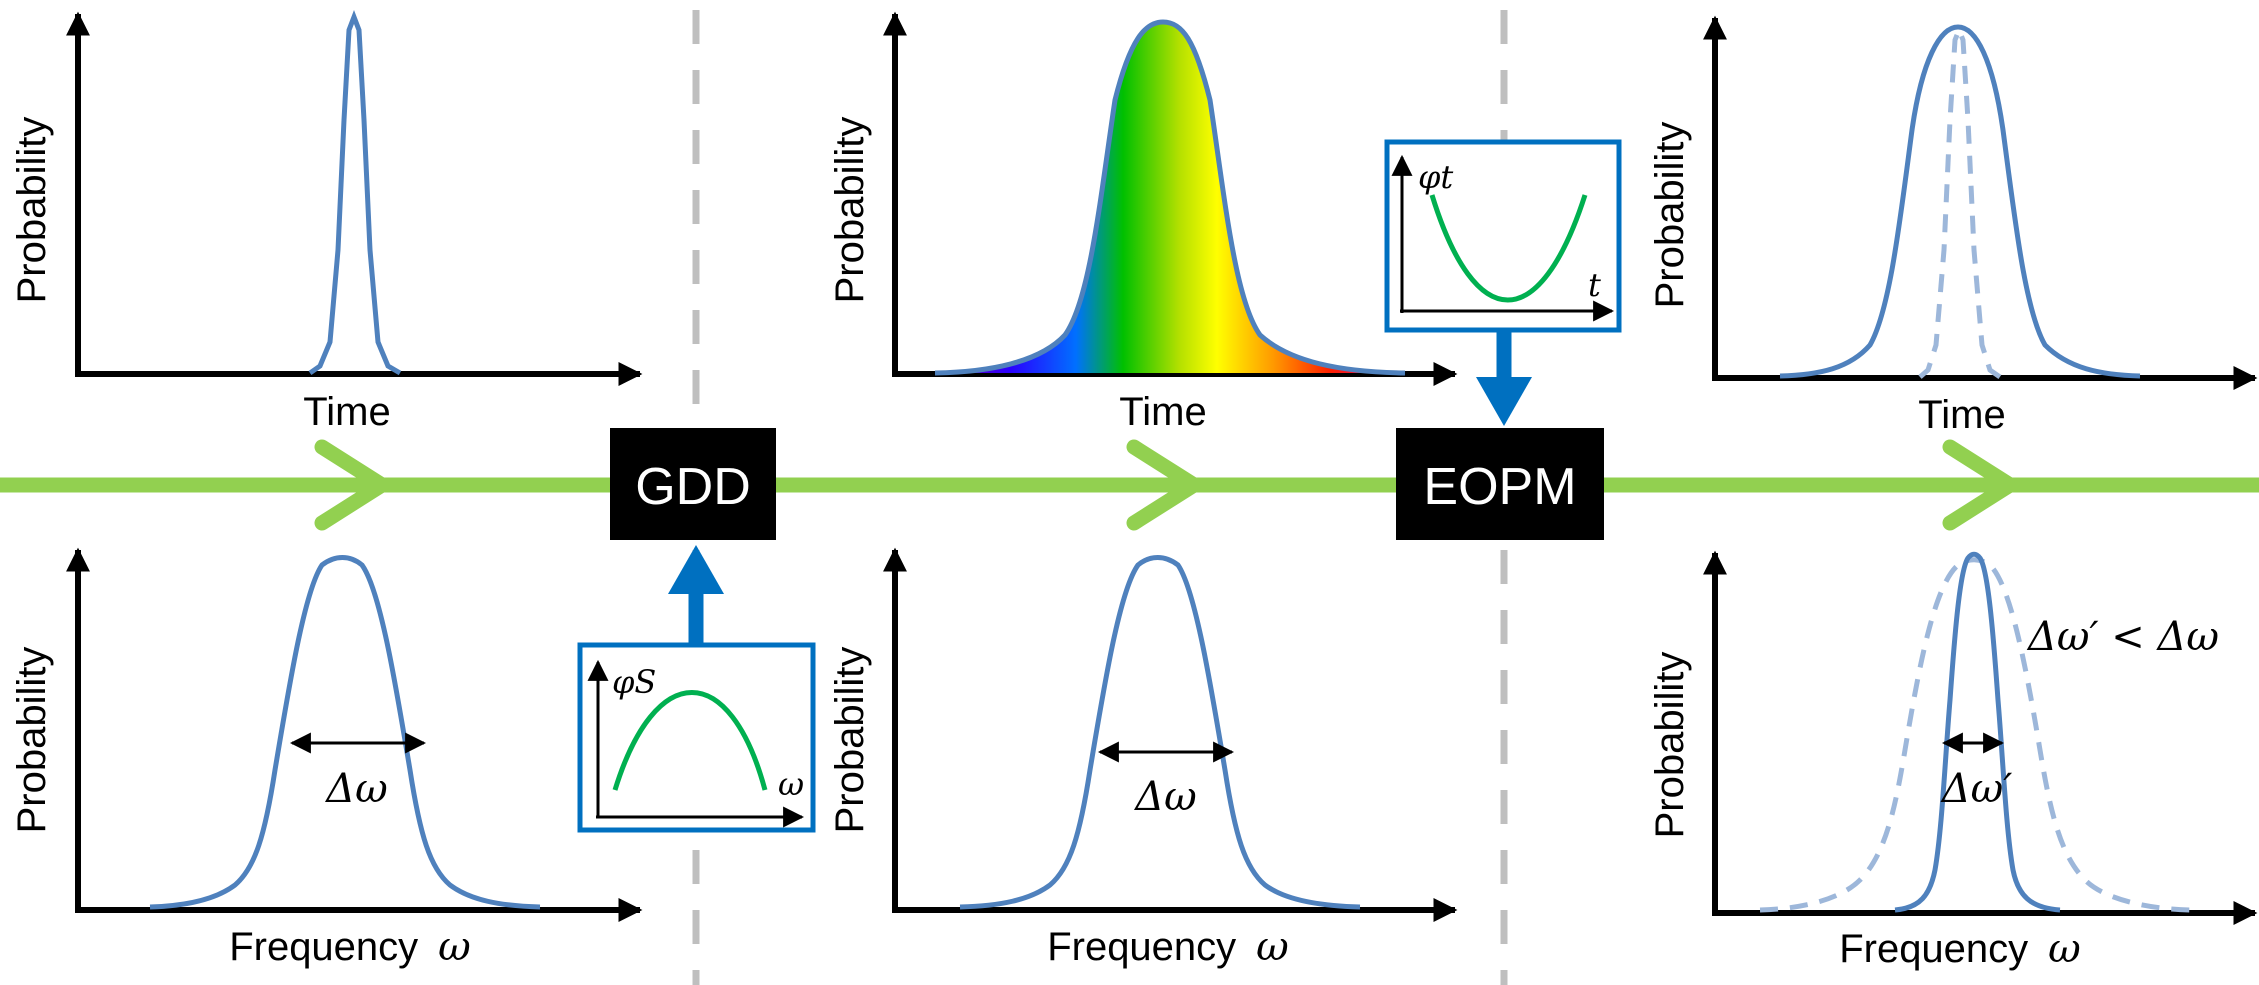  I want to click on stage3-freq-ylabel: Probability, so click(1670, 745).